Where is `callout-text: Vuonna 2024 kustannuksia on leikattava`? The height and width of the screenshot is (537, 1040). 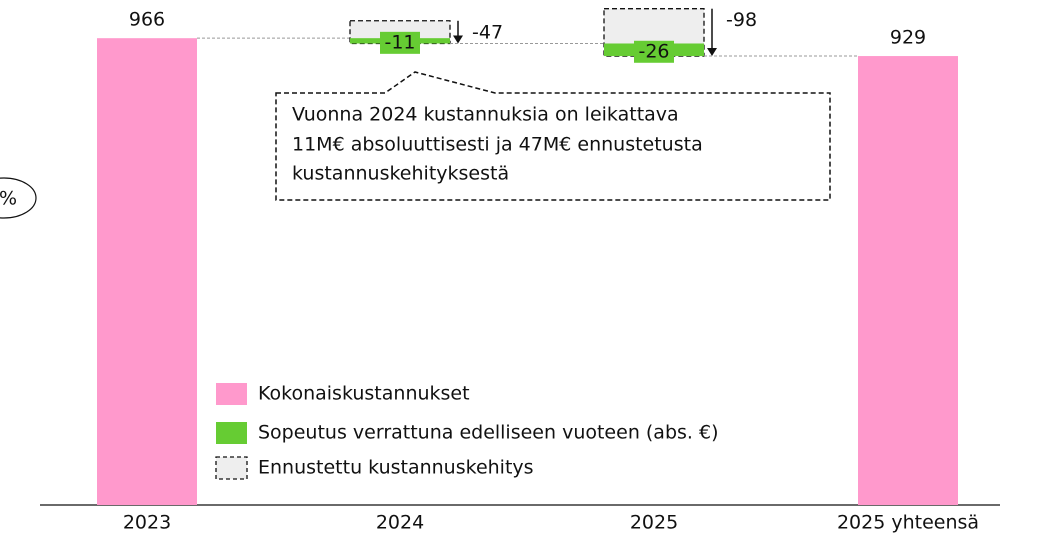 callout-text: Vuonna 2024 kustannuksia on leikattava is located at coordinates (485, 115).